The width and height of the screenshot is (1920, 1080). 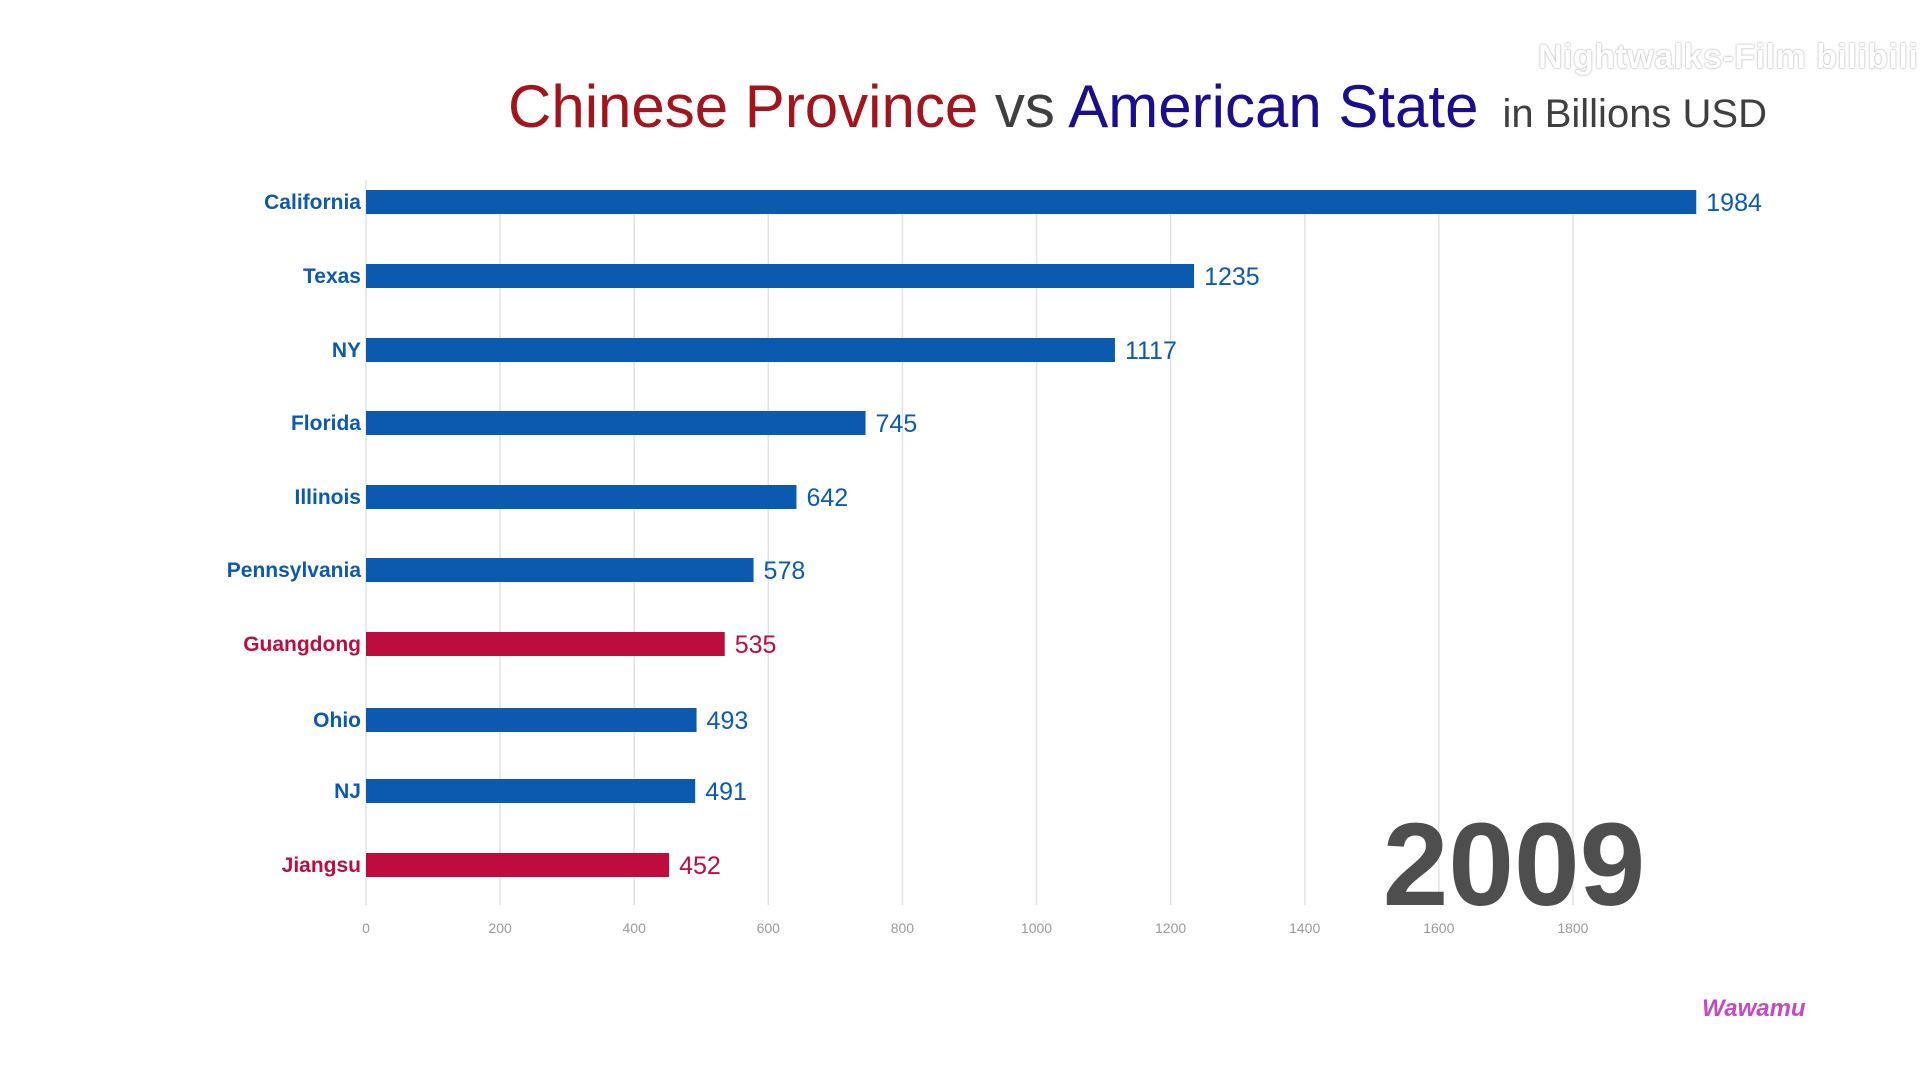 I want to click on category-label: California, so click(x=312, y=202).